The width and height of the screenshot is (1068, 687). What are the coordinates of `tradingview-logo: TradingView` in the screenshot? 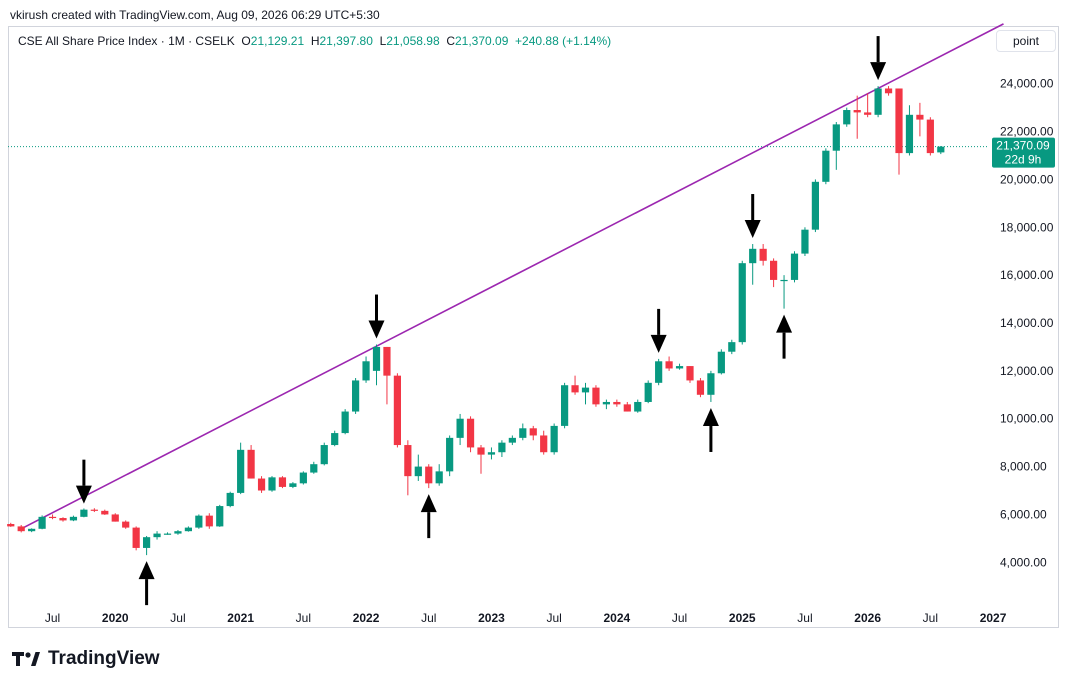 It's located at (86, 659).